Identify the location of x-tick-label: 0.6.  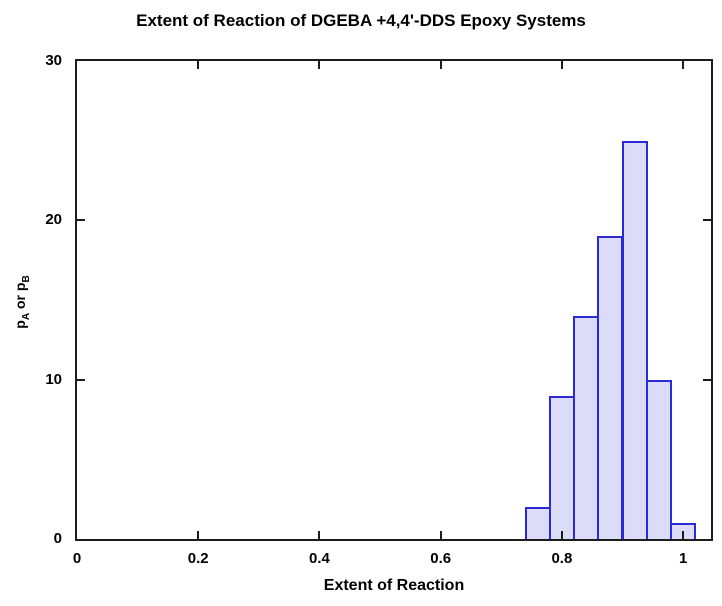
(441, 558).